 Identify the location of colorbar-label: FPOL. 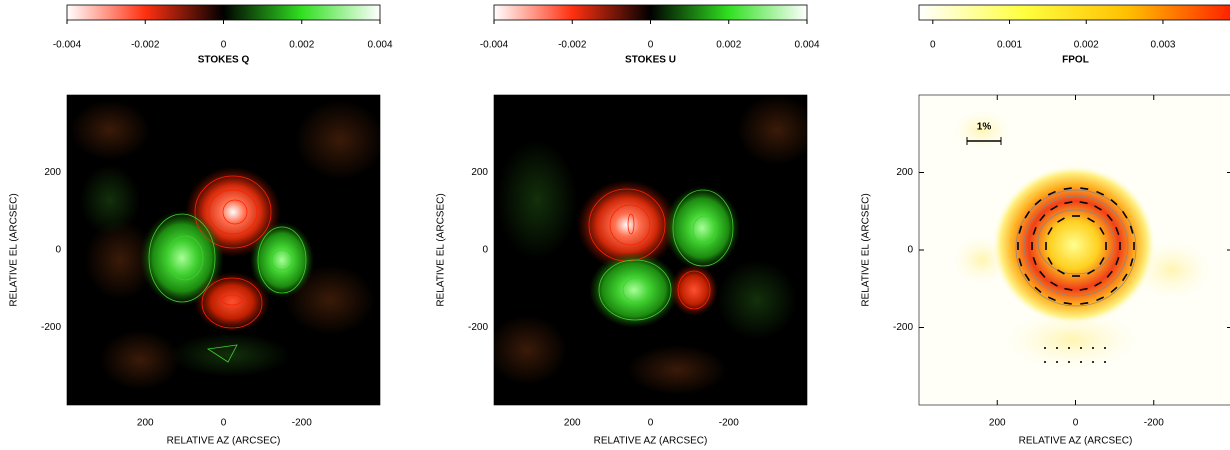
(1075, 60).